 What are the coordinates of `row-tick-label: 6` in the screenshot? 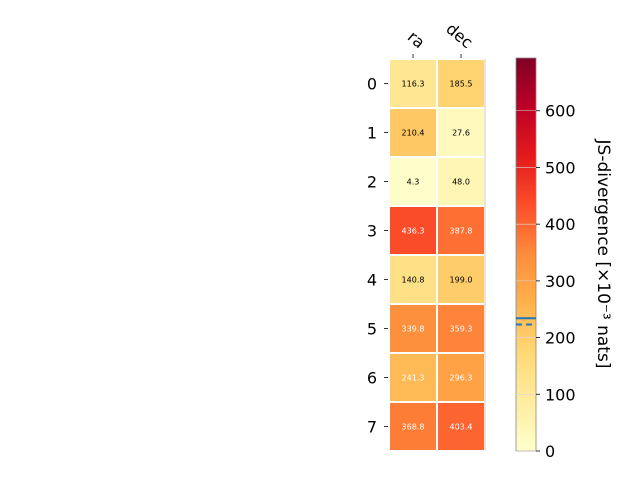 It's located at (372, 378).